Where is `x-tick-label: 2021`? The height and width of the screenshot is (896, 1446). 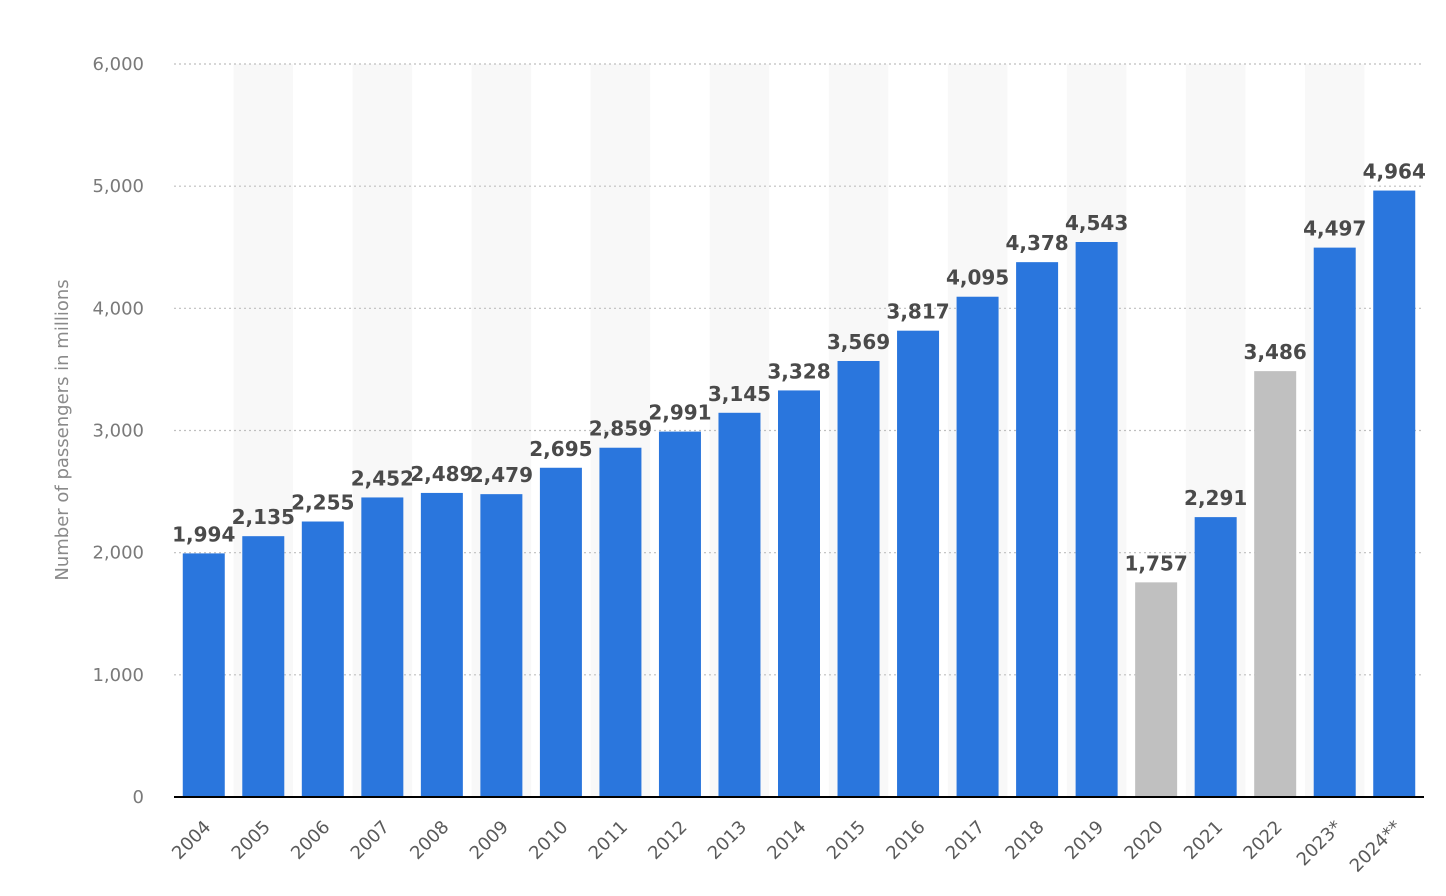 x-tick-label: 2021 is located at coordinates (1203, 840).